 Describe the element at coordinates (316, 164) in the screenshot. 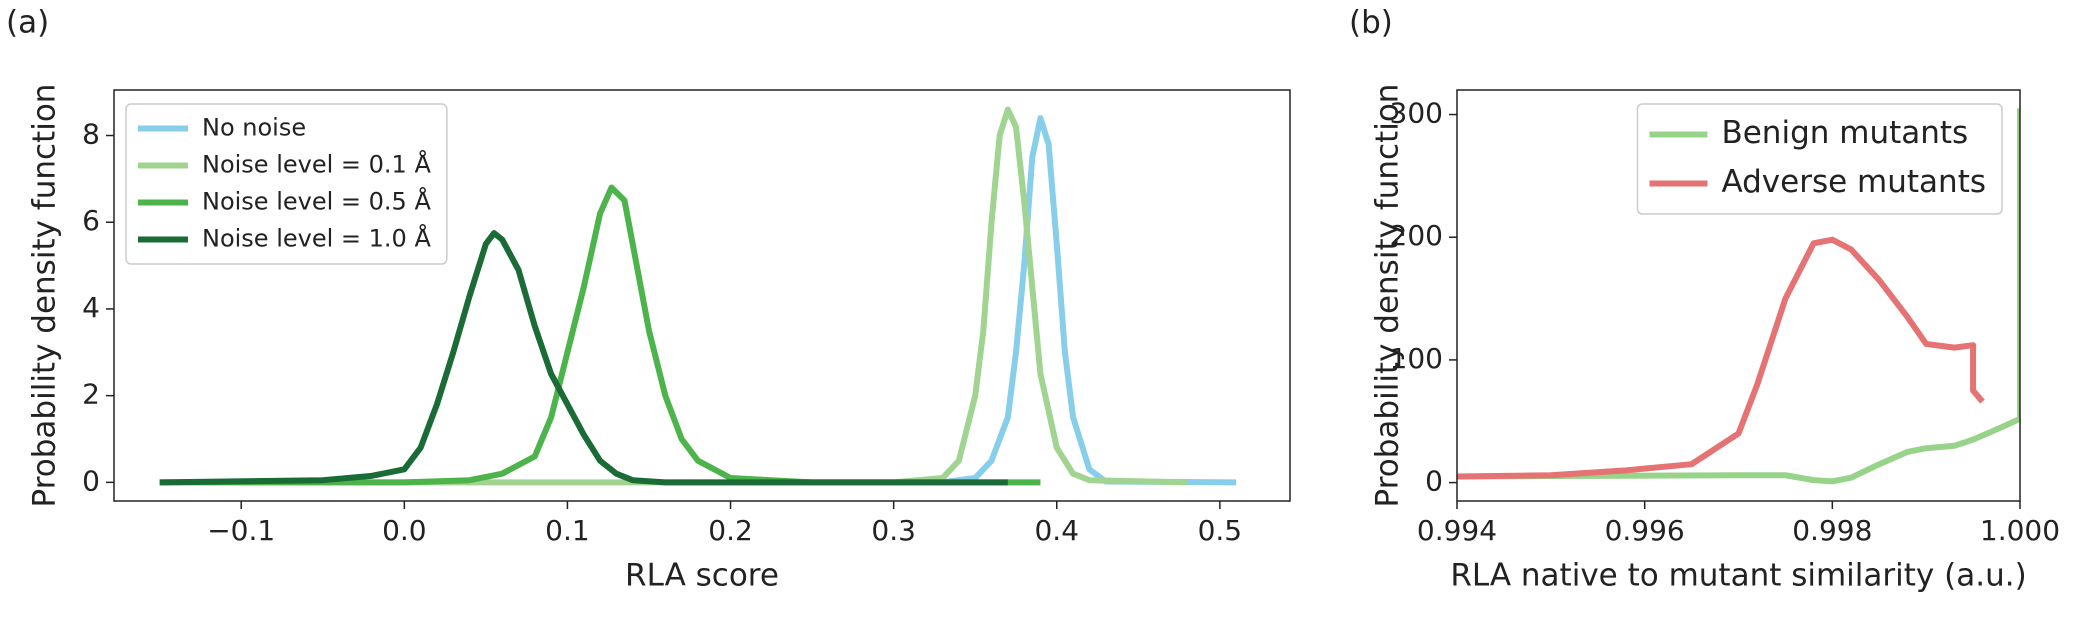

I see `legend-label: Noise level = 0.1 Å` at that location.